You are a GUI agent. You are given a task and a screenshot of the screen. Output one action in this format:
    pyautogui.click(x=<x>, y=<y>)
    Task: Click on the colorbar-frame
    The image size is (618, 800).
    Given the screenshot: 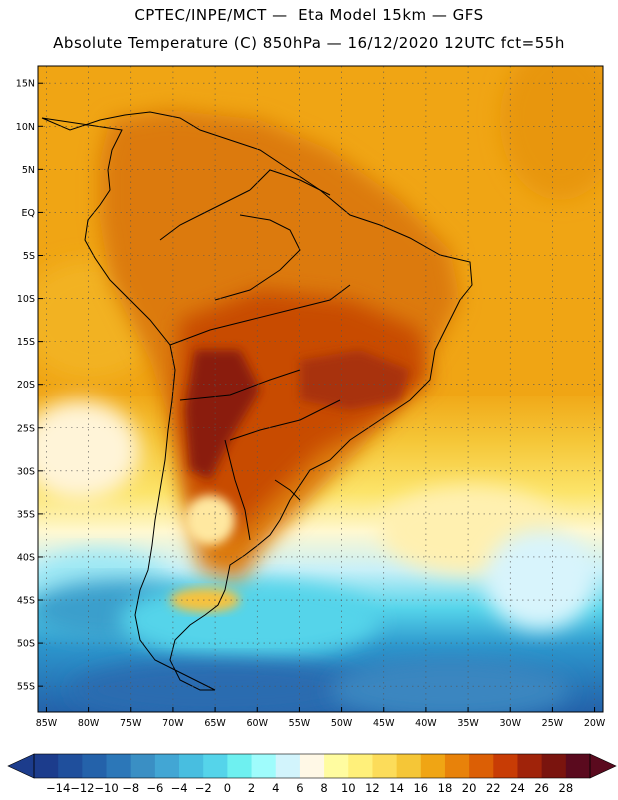 What is the action you would take?
    pyautogui.click(x=312, y=766)
    